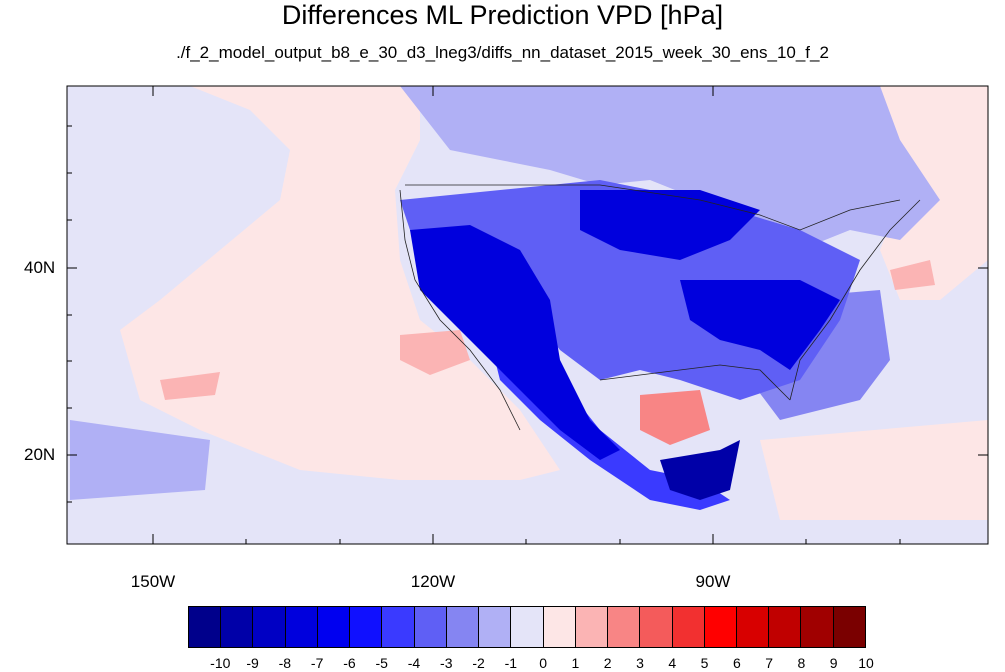 The image size is (1005, 672). What do you see at coordinates (866, 663) in the screenshot?
I see `colorbar-tick-label: 10` at bounding box center [866, 663].